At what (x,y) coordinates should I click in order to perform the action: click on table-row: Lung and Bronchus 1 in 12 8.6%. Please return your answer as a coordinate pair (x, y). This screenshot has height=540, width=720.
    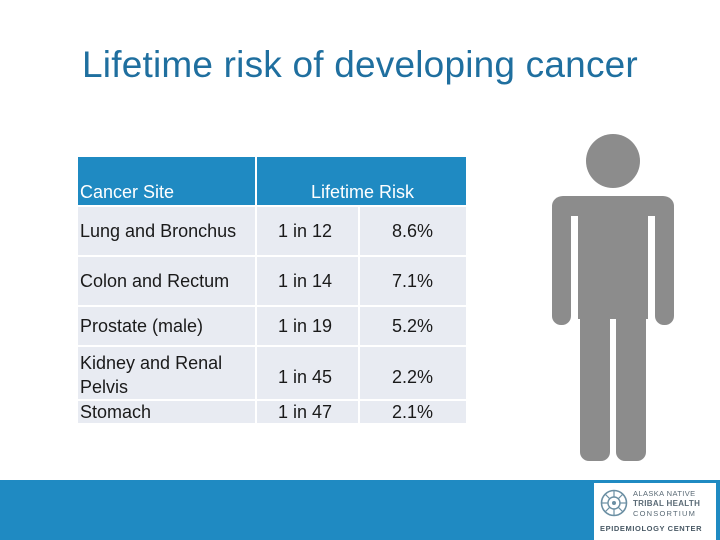
    Looking at the image, I should click on (272, 230).